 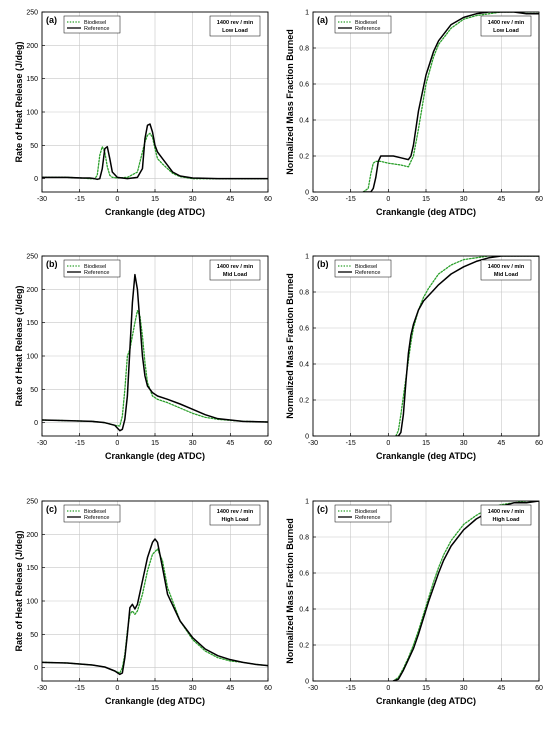 What do you see at coordinates (235, 31) in the screenshot?
I see `condition-line: Low Load` at bounding box center [235, 31].